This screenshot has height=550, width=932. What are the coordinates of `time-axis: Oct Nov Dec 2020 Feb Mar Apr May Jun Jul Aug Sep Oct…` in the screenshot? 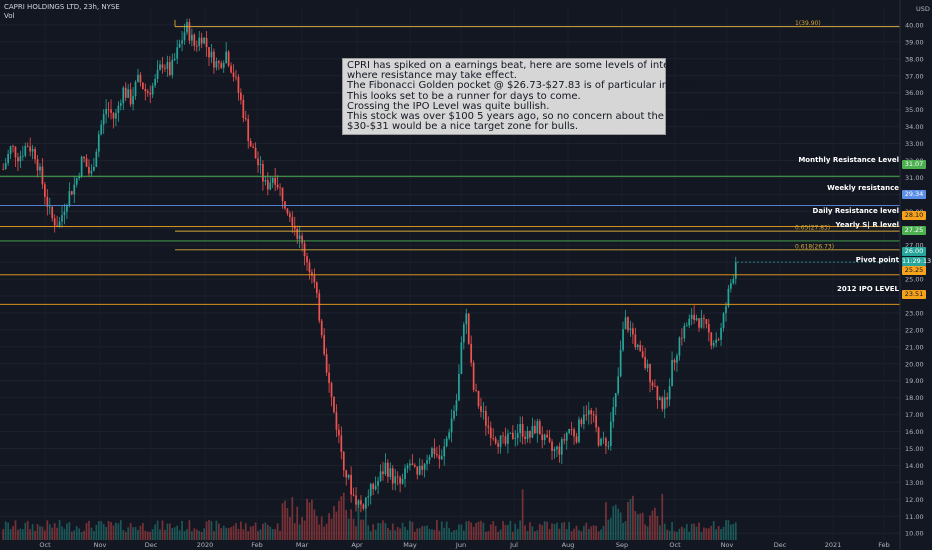 It's located at (464, 545).